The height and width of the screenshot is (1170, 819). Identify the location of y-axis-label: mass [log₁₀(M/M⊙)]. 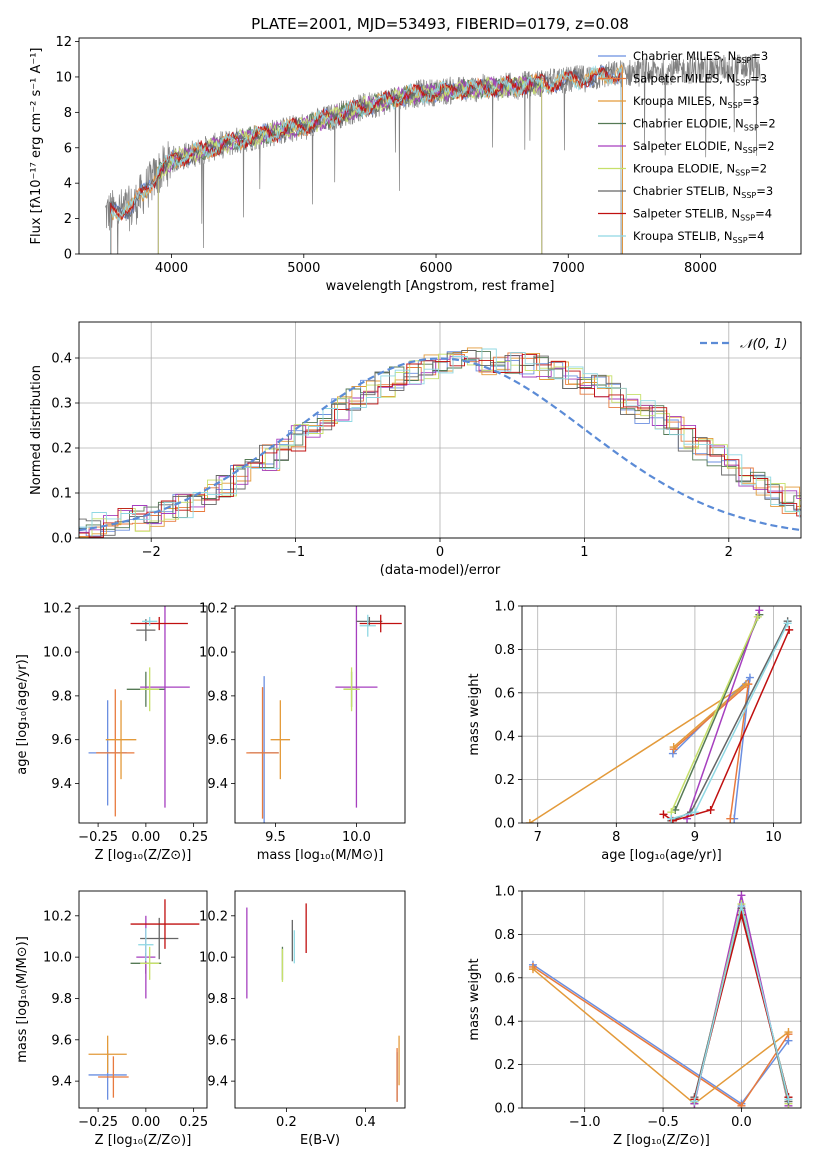
(22, 999).